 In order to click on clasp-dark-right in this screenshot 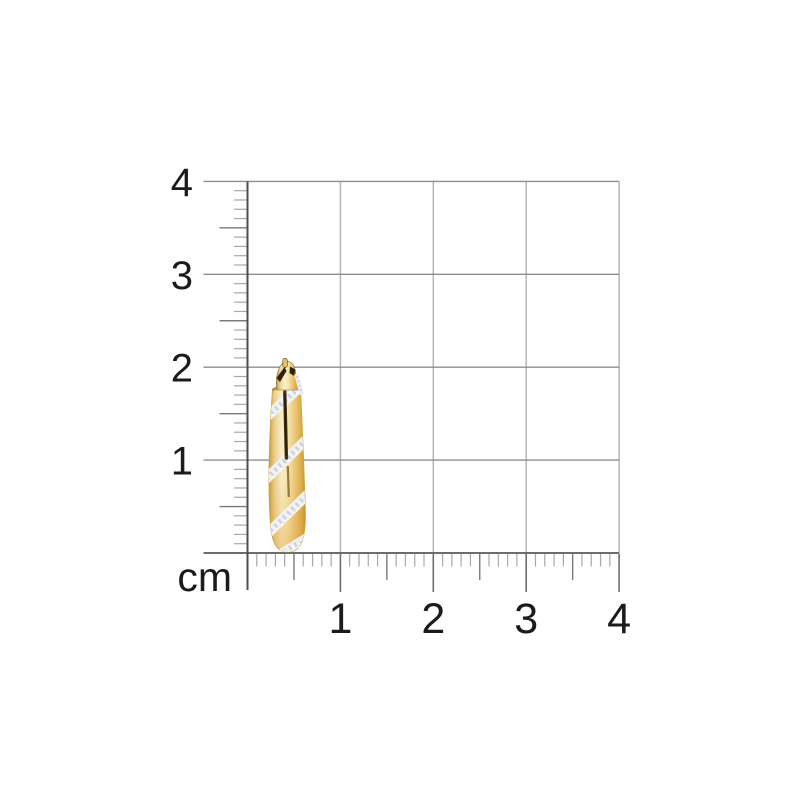, I will do `click(292, 371)`.